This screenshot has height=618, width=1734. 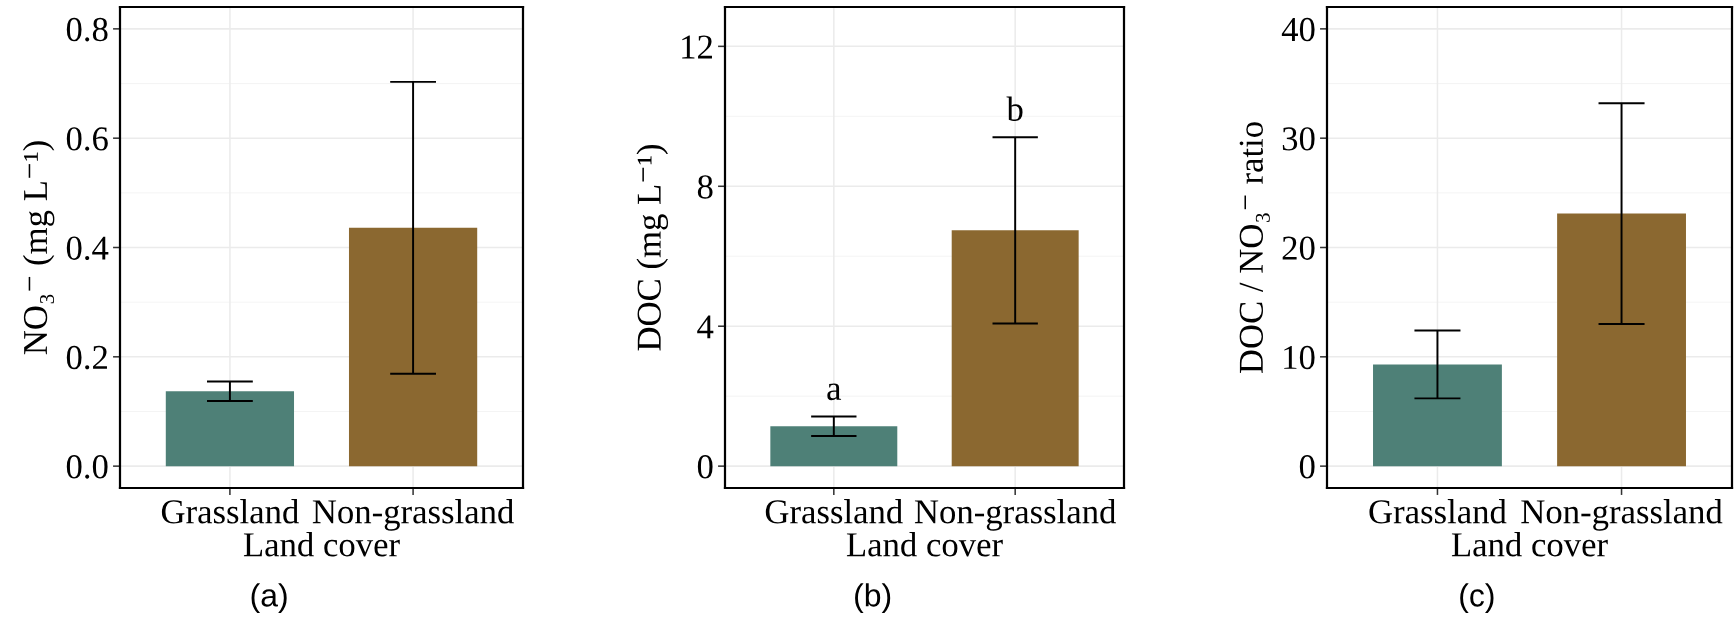 What do you see at coordinates (1298, 139) in the screenshot?
I see `y-tick-label: 30` at bounding box center [1298, 139].